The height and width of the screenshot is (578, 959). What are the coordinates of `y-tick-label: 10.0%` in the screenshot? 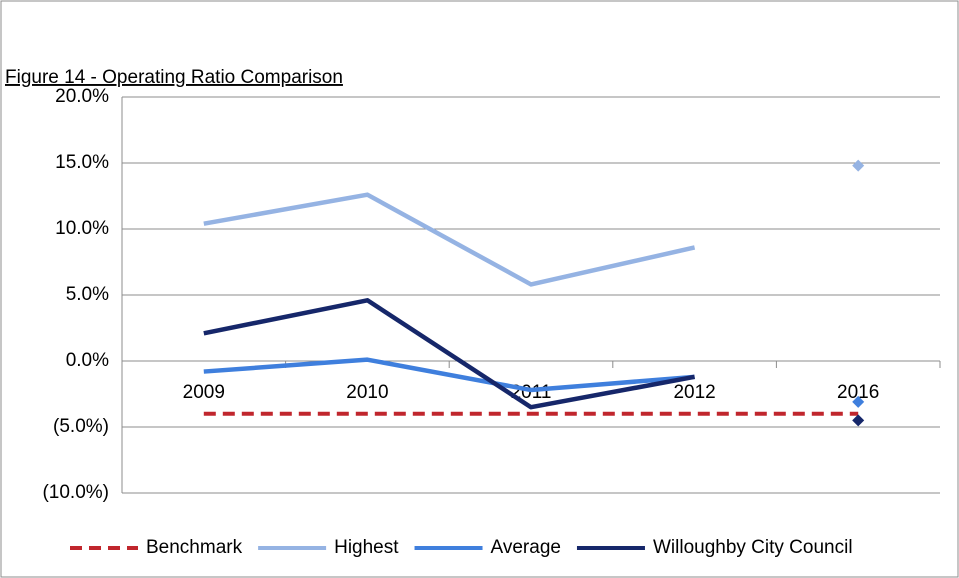 It's located at (82, 228).